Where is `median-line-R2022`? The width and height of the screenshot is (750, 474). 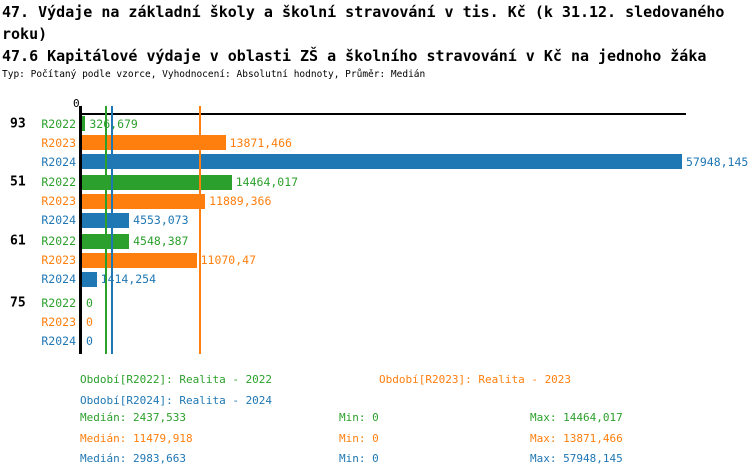
median-line-R2022 is located at coordinates (106, 230).